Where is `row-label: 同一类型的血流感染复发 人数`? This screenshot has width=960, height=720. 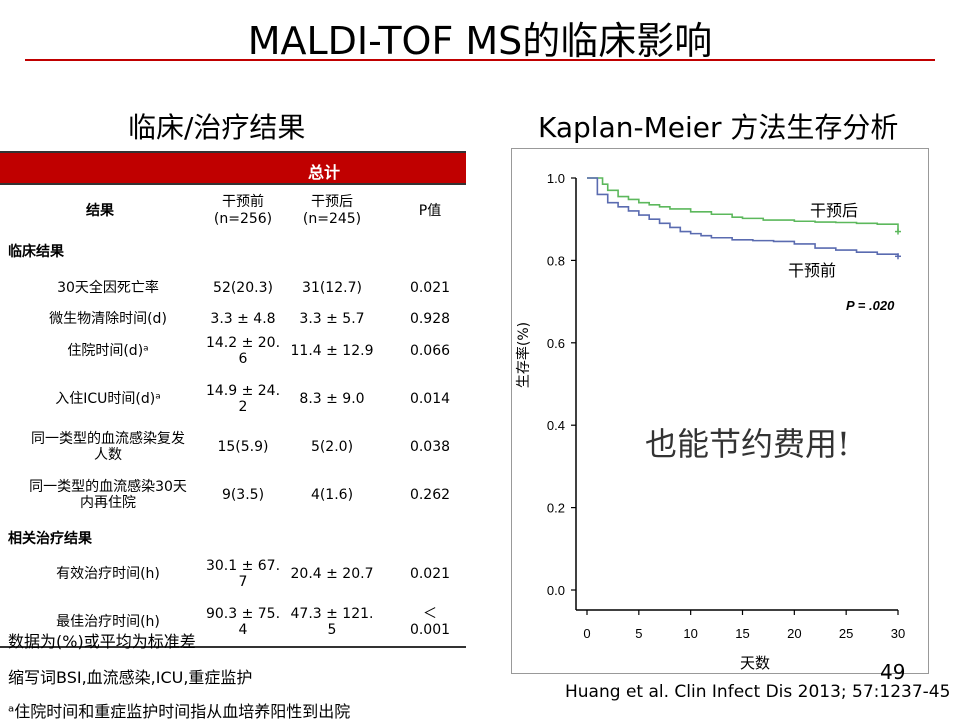 row-label: 同一类型的血流感染复发 人数 is located at coordinates (108, 447).